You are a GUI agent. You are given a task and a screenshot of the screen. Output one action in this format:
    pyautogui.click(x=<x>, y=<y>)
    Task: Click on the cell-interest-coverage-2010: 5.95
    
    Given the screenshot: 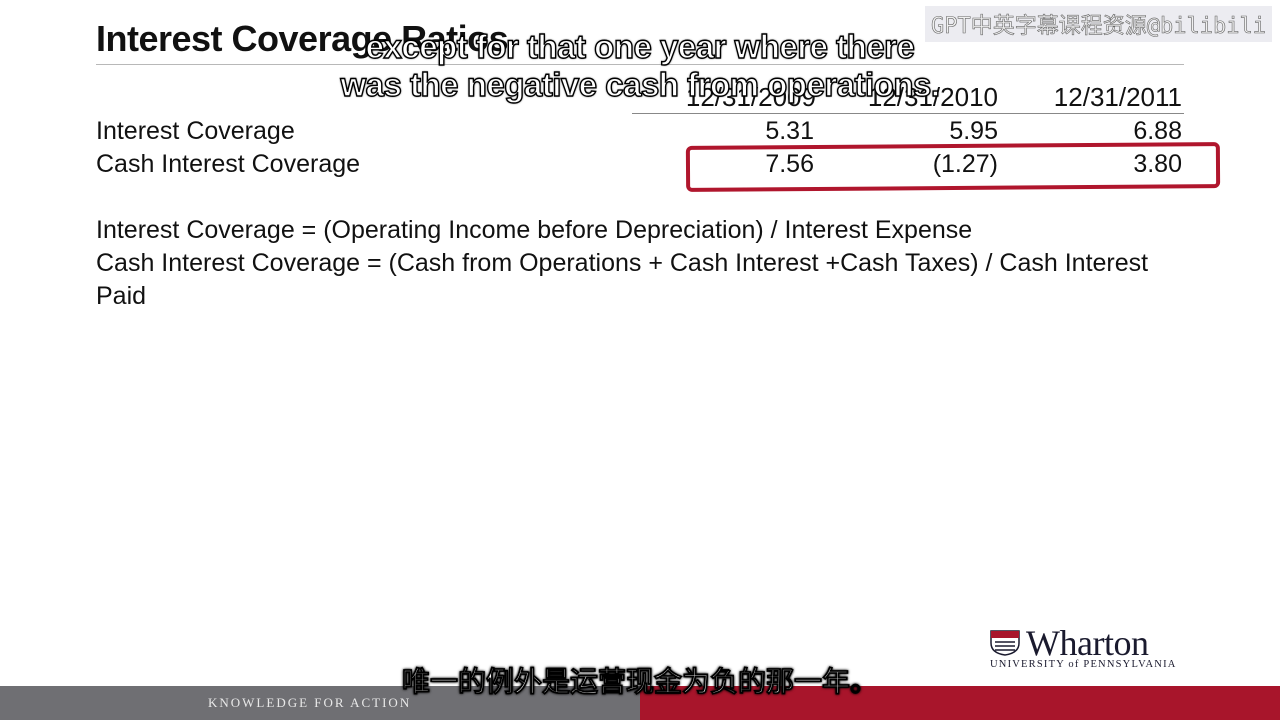 What is the action you would take?
    pyautogui.click(x=973, y=131)
    